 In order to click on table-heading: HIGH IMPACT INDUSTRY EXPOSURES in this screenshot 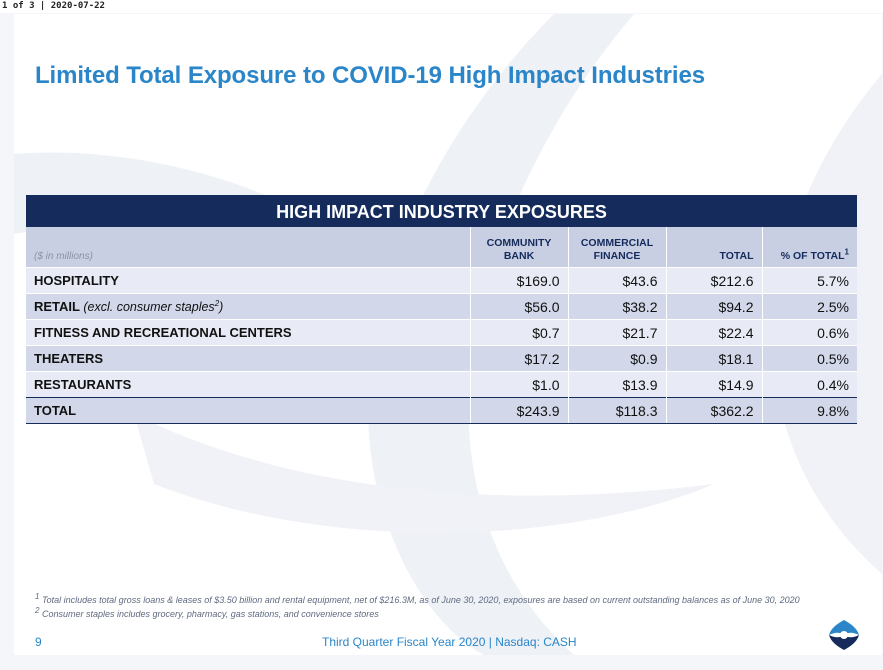, I will do `click(441, 211)`.